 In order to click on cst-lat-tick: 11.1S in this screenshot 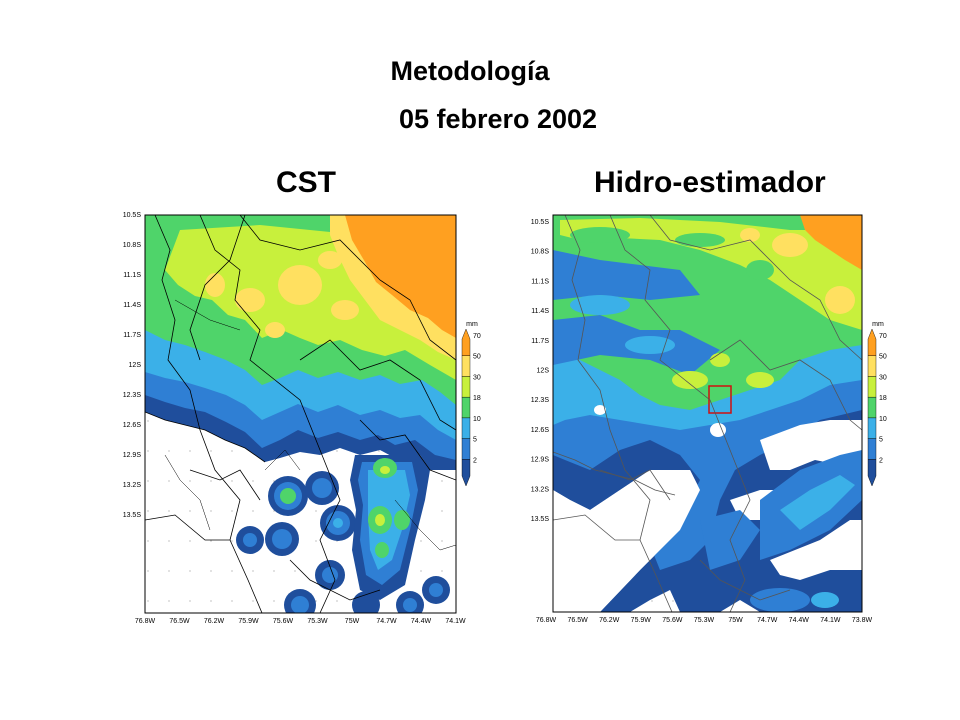, I will do `click(132, 275)`.